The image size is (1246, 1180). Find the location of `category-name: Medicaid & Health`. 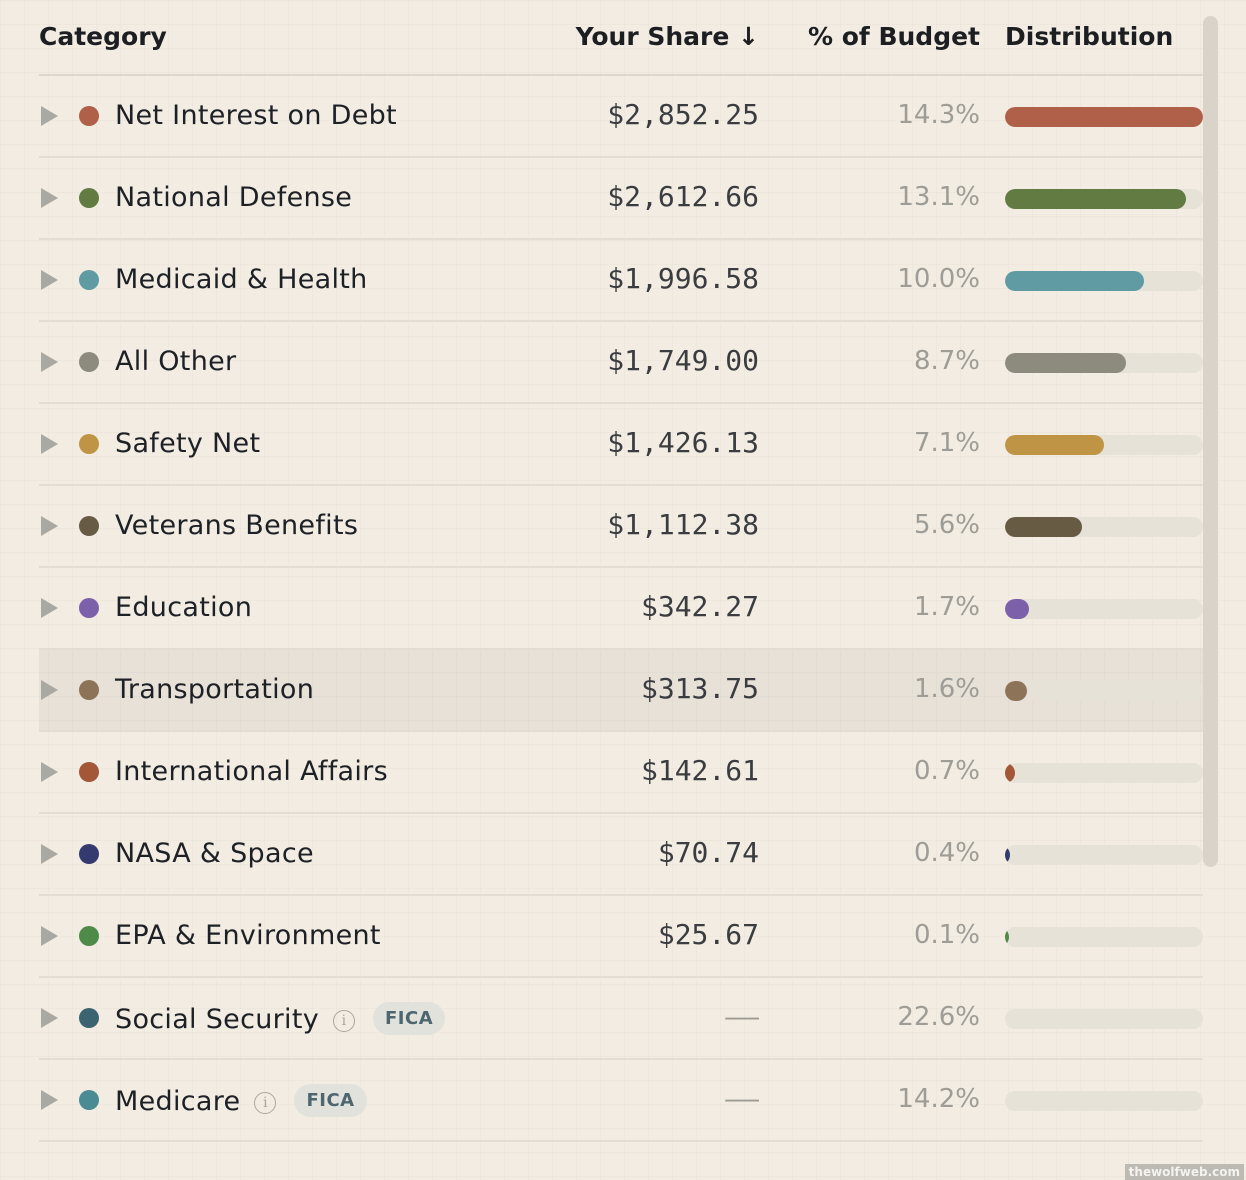

category-name: Medicaid & Health is located at coordinates (241, 279).